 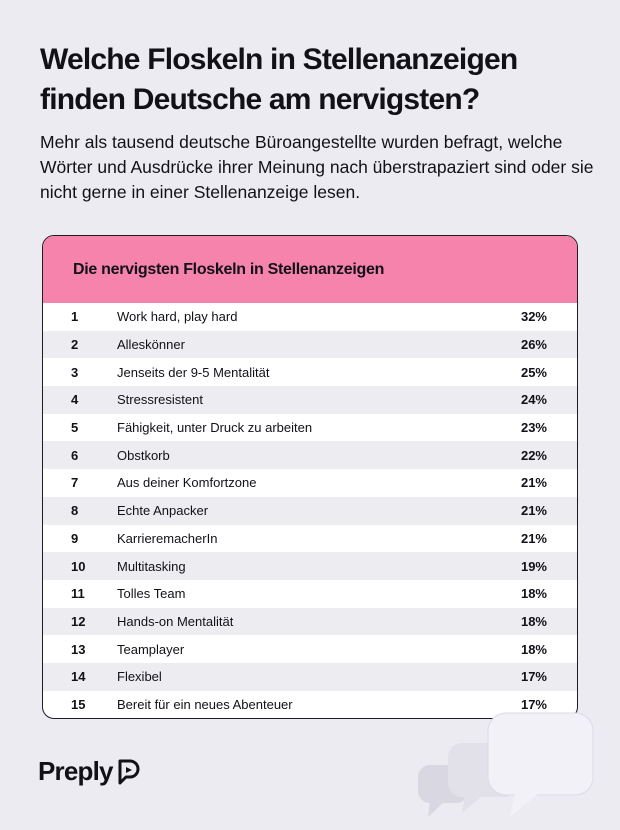 I want to click on brand-logo: Preply, so click(x=89, y=771).